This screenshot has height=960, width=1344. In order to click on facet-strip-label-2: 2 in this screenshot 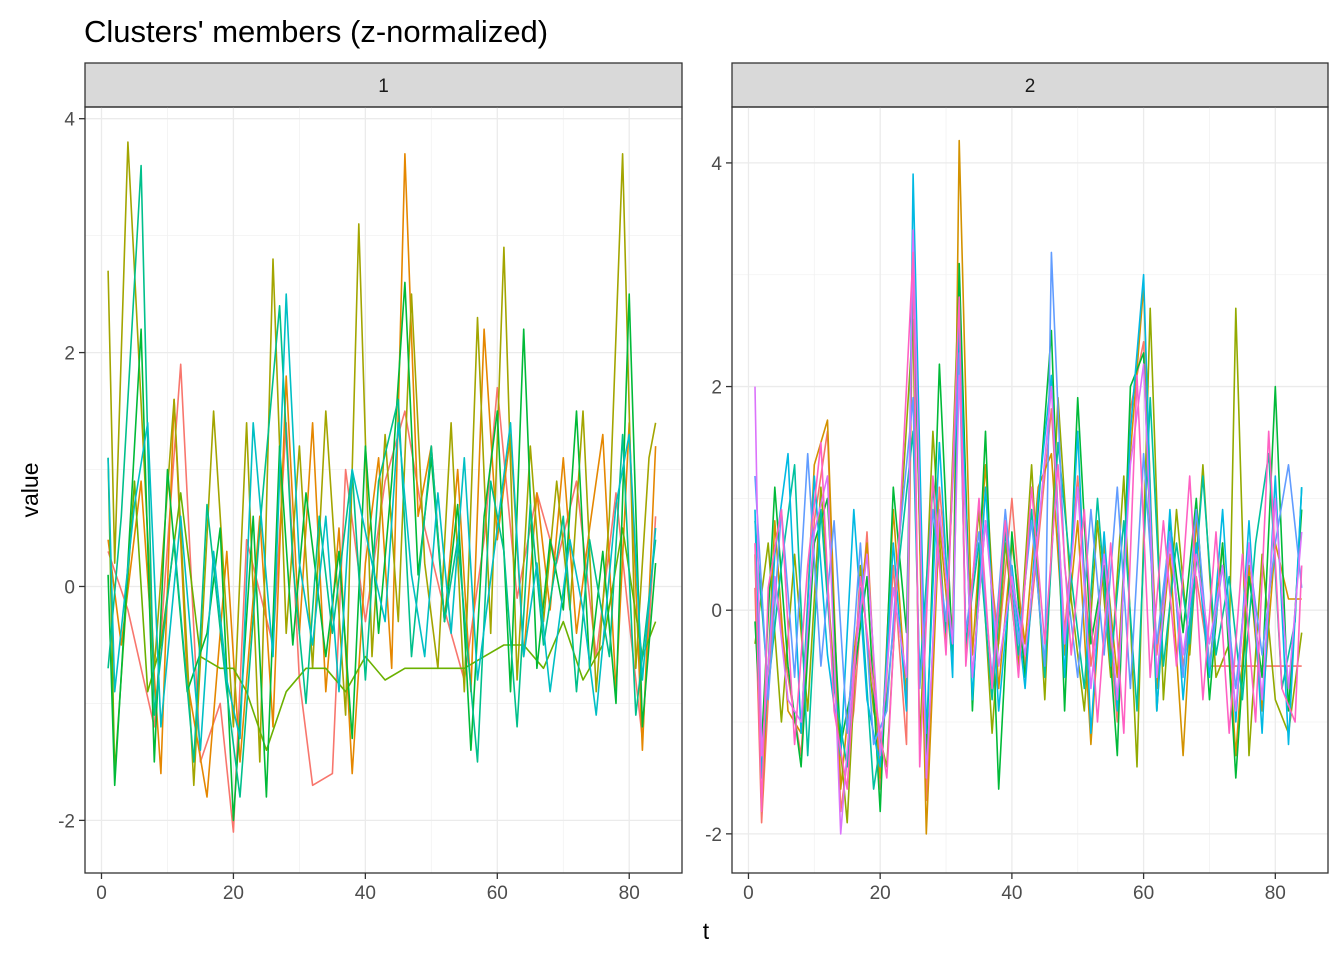, I will do `click(1030, 86)`.